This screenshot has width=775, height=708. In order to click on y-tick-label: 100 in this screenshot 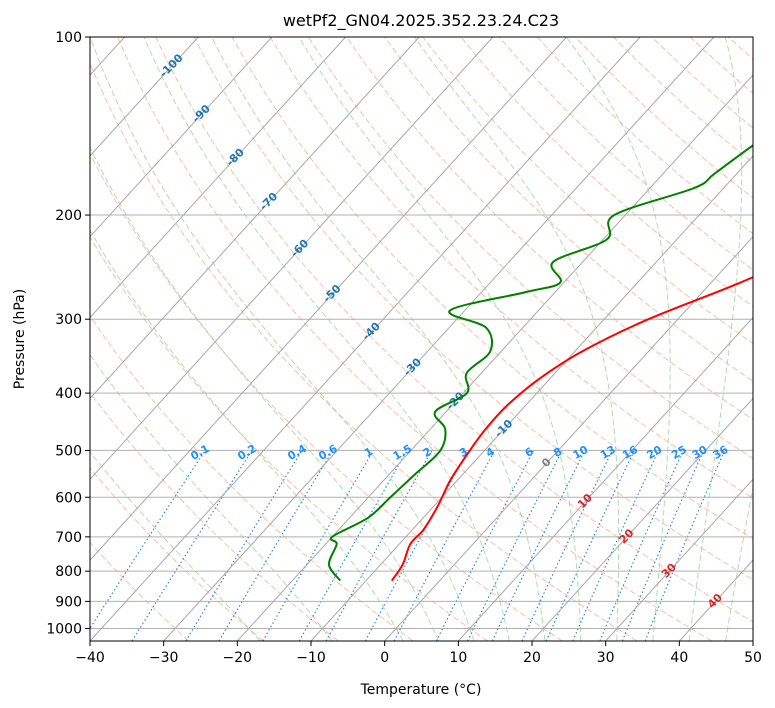, I will do `click(68, 38)`.